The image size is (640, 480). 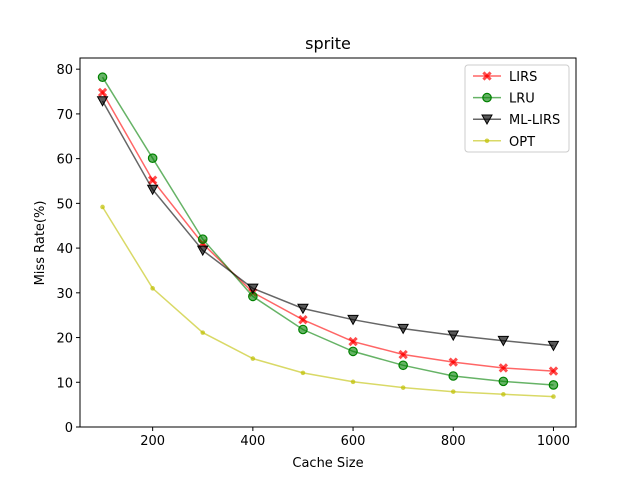 I want to click on legend-label-ml-lirs: ML-LIRS, so click(x=534, y=120).